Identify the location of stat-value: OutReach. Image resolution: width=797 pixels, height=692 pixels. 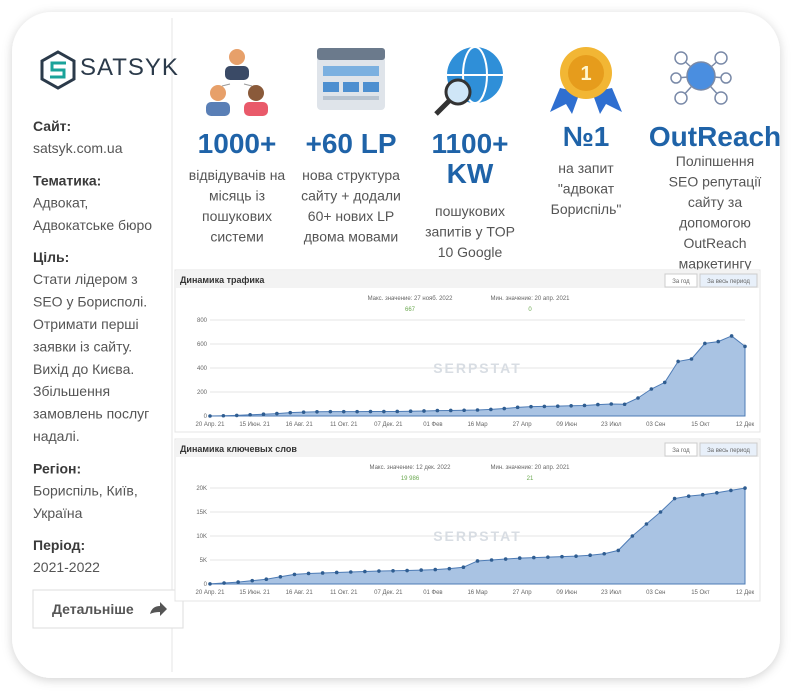
(715, 136).